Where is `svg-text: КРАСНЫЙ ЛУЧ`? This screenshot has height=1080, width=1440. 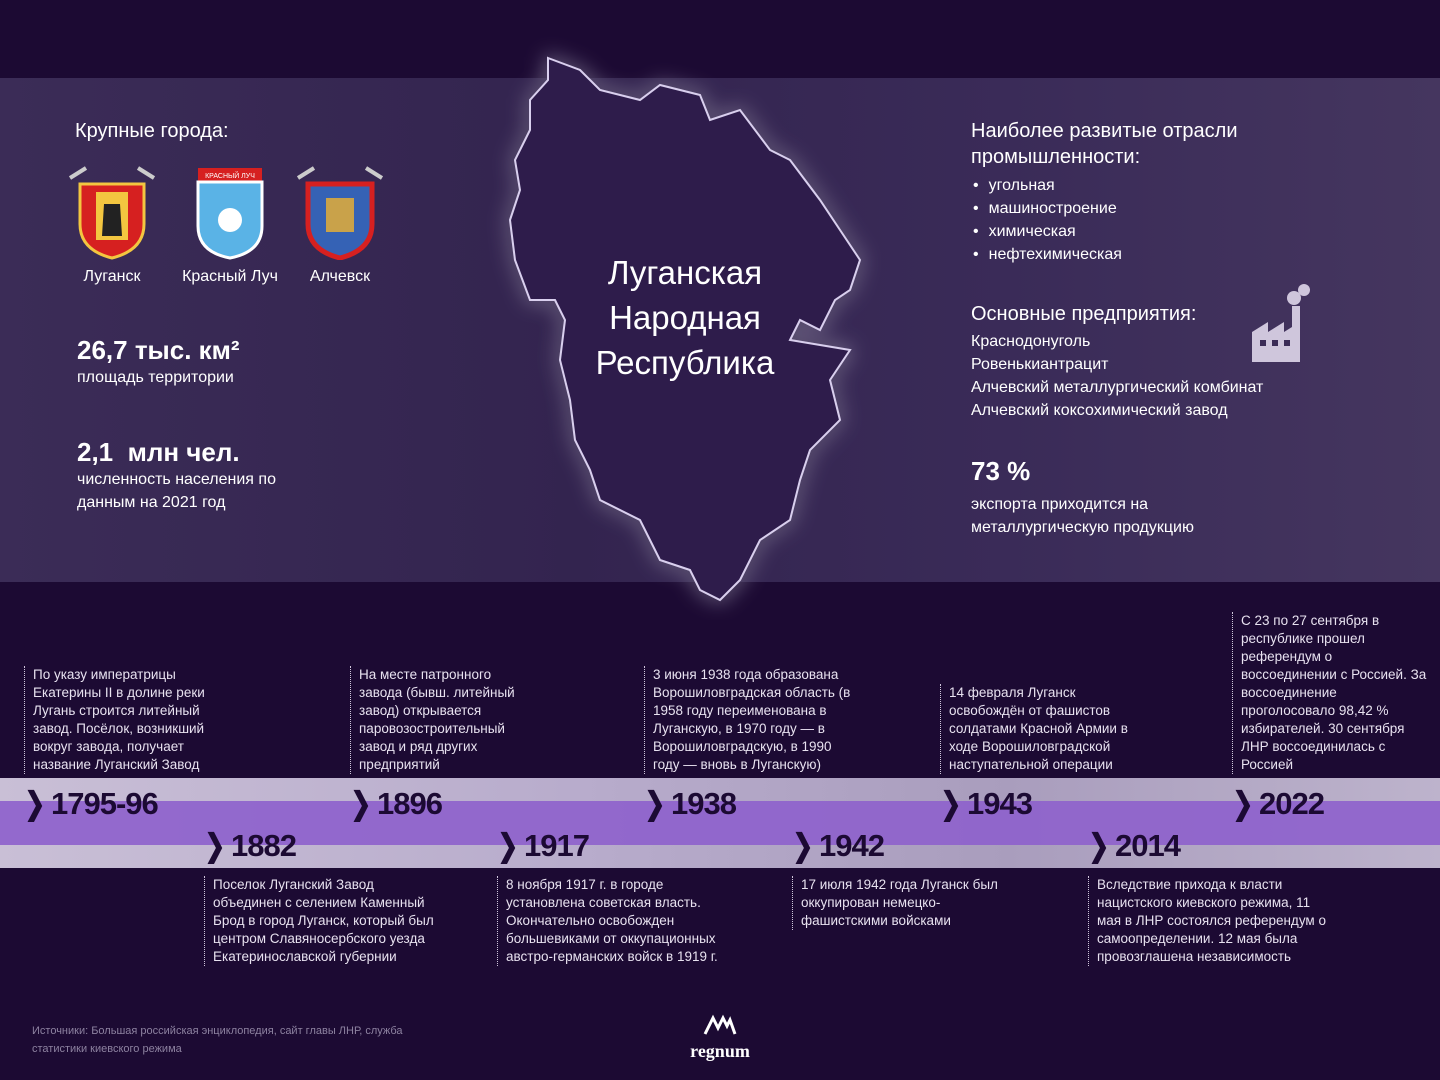
svg-text: КРАСНЫЙ ЛУЧ is located at coordinates (230, 175).